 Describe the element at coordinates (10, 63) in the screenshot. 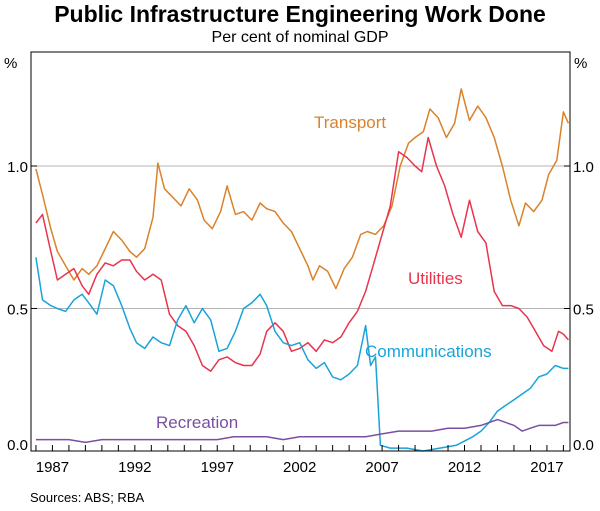

I see `y-unit-label-left: %` at that location.